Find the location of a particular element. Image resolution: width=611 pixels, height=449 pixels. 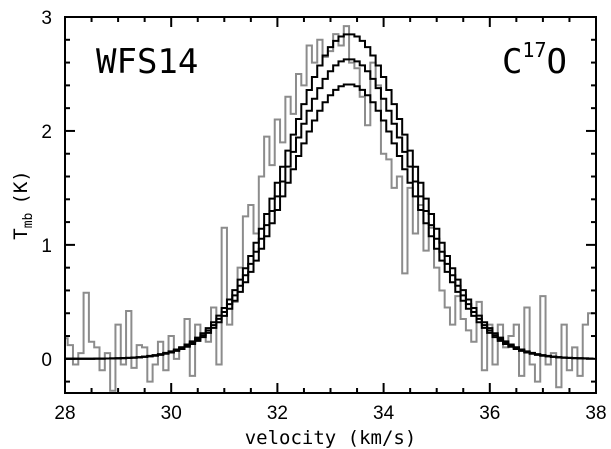

y-axis-label-sub: mb is located at coordinates (28, 220).